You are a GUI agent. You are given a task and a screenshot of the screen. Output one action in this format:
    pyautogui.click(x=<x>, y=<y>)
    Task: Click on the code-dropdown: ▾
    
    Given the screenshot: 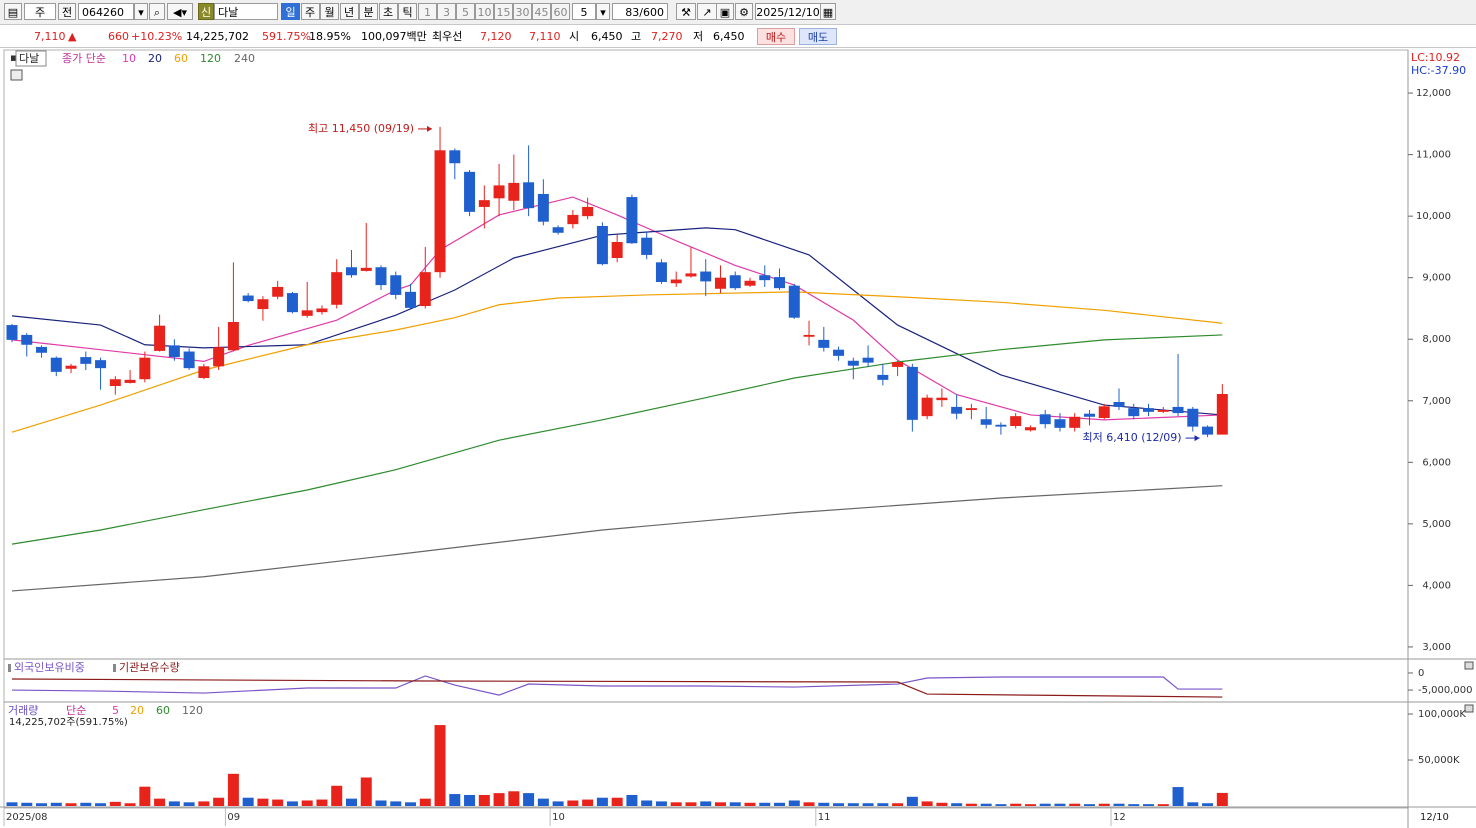 What is the action you would take?
    pyautogui.click(x=141, y=11)
    